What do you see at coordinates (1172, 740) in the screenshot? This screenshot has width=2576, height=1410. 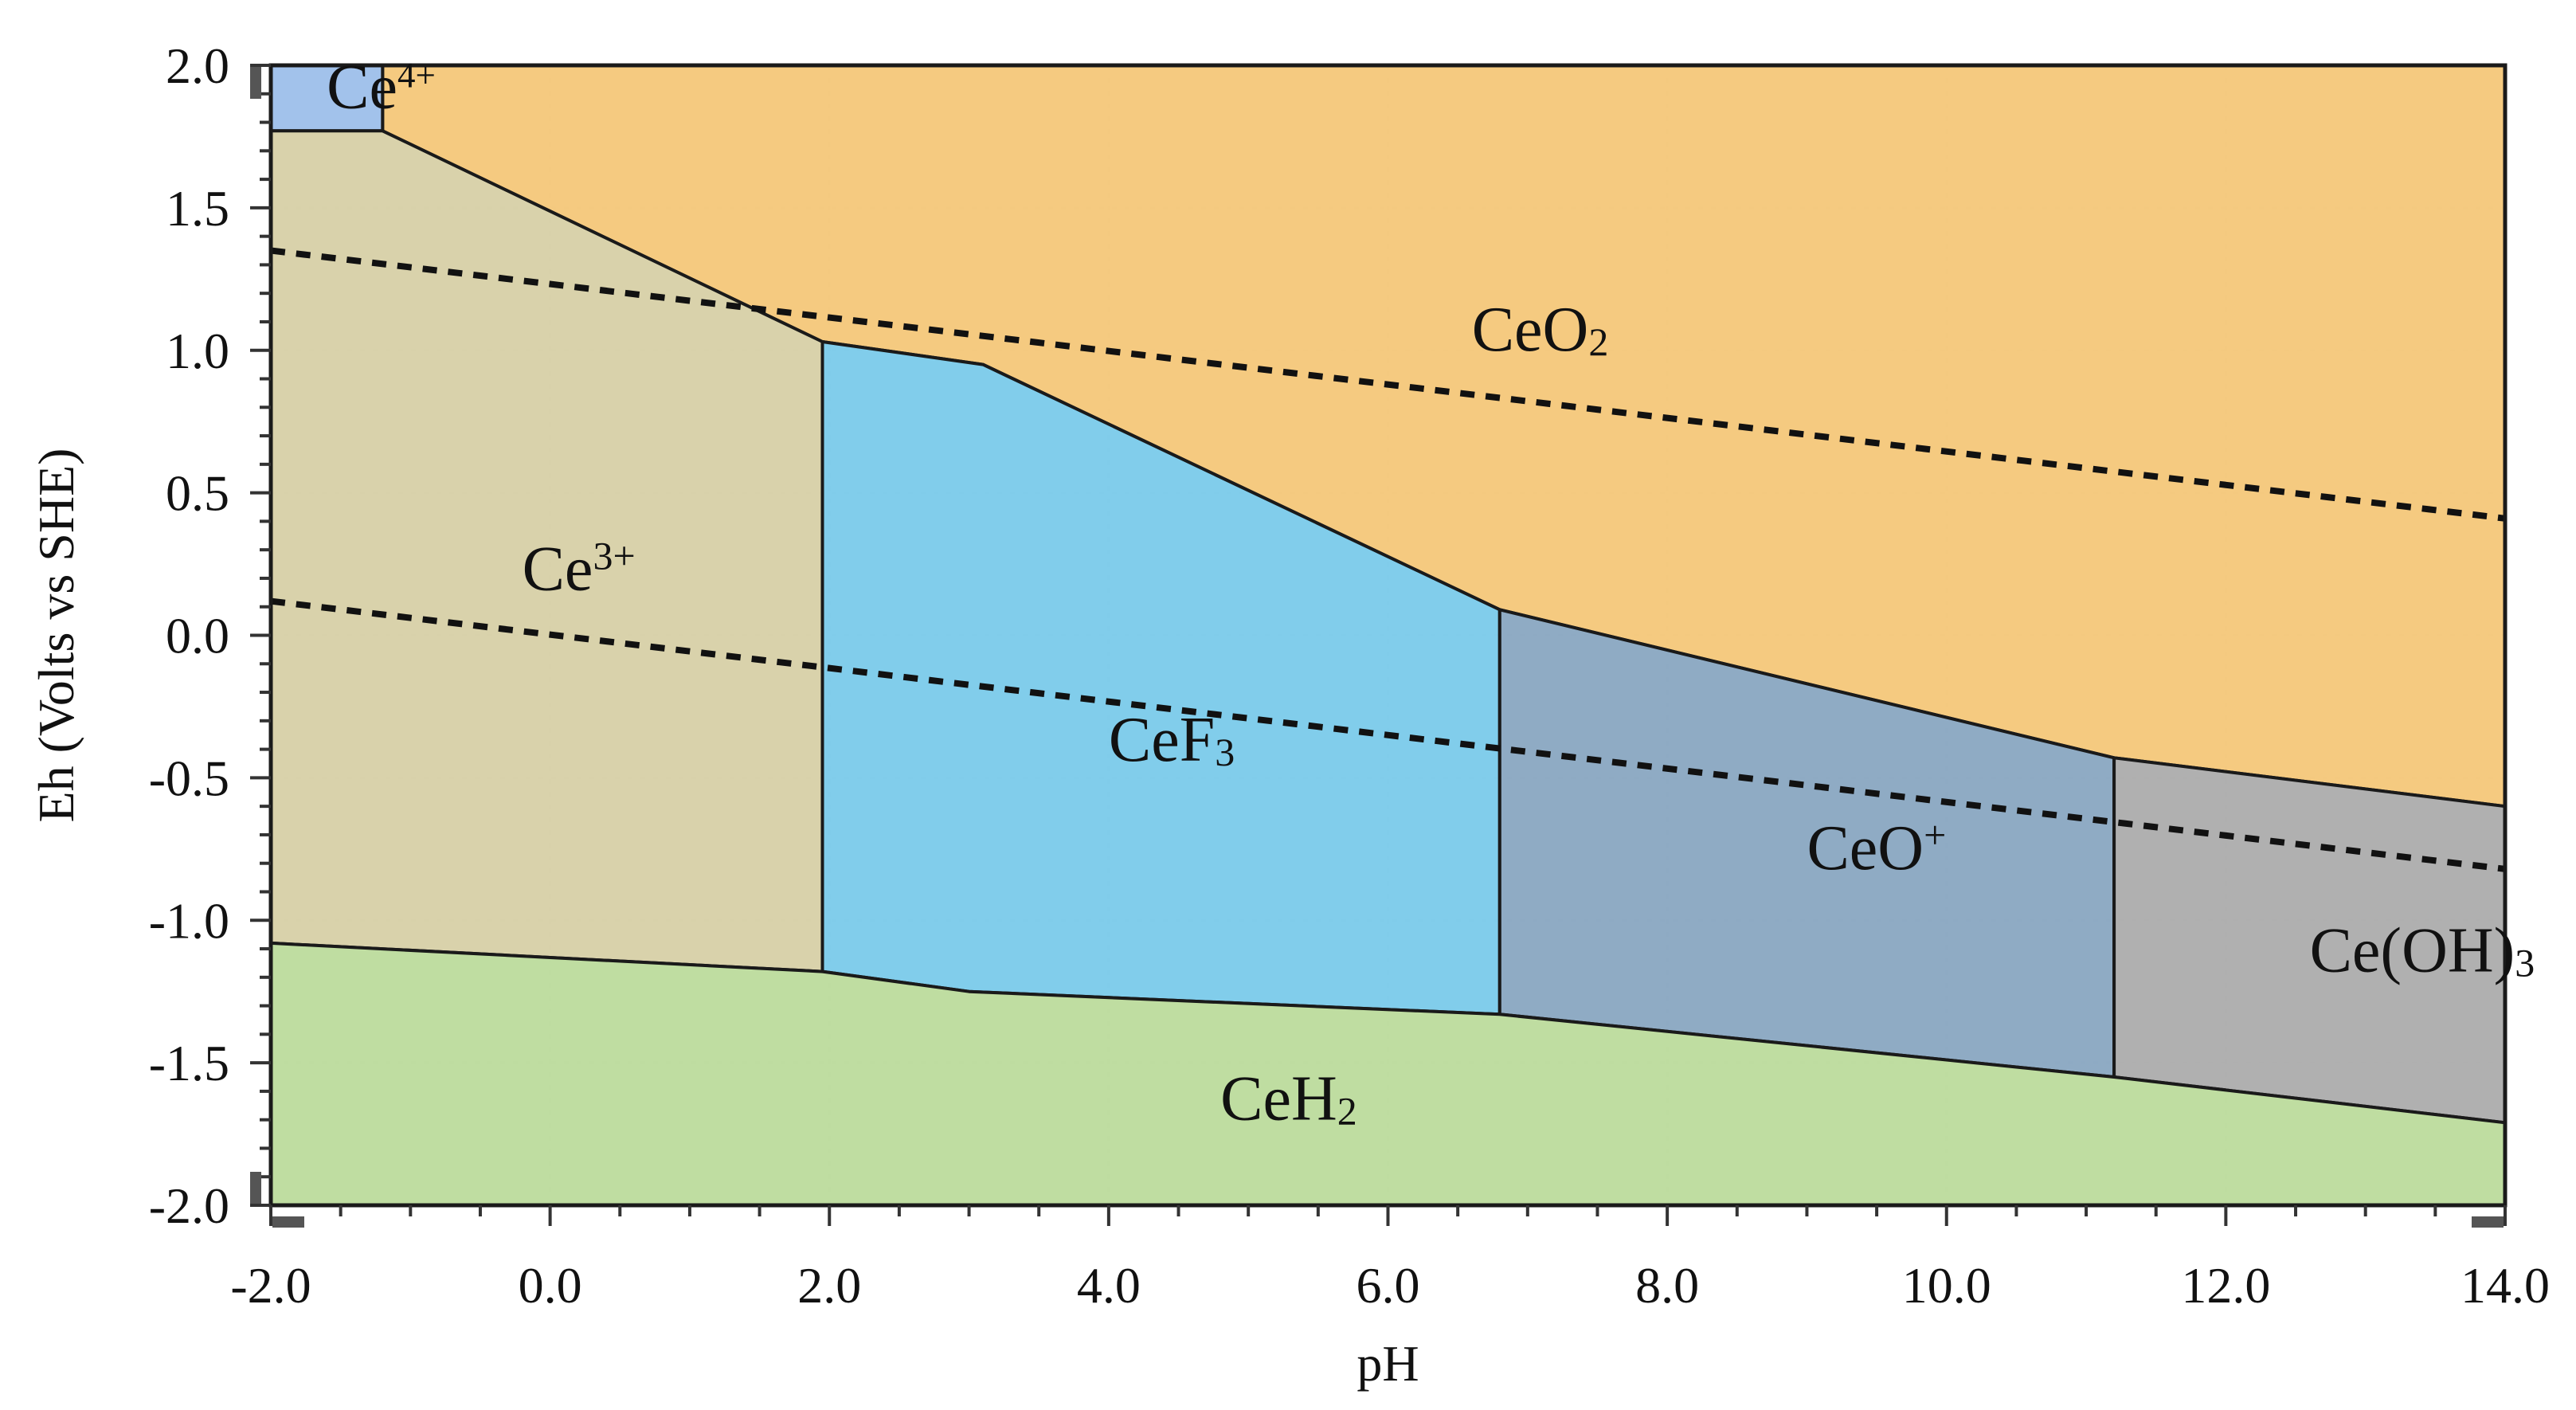 I see `region-label-cef3: CeF3` at bounding box center [1172, 740].